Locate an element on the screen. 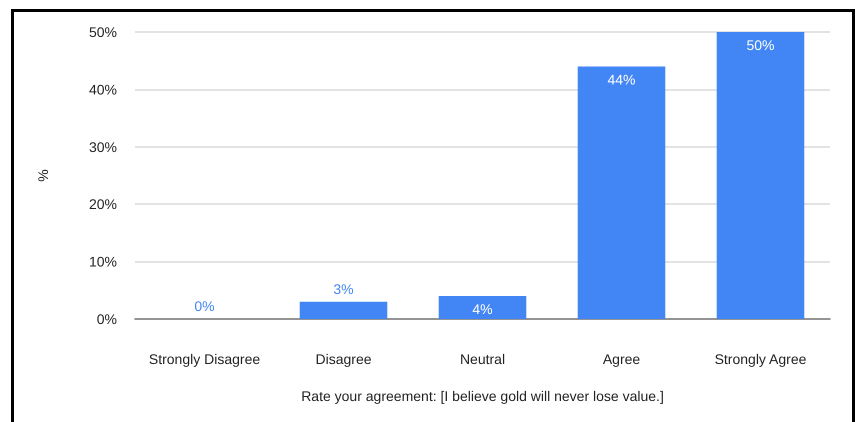 The width and height of the screenshot is (857, 422). data-label: 44% is located at coordinates (621, 79).